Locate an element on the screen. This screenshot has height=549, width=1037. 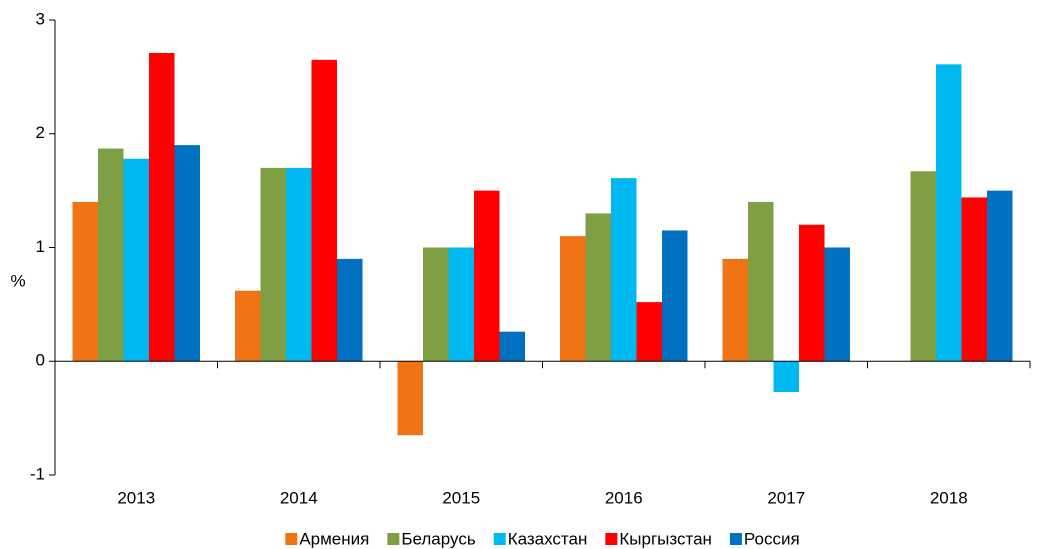
y-tick-label: 0 is located at coordinates (40, 360).